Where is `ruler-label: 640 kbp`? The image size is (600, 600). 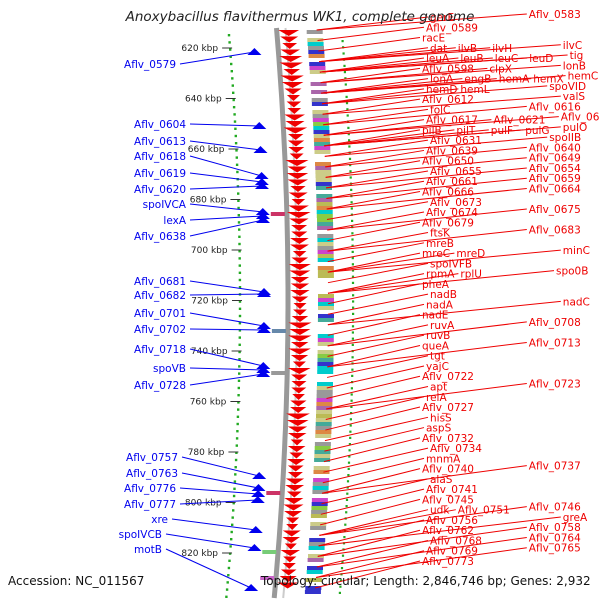
ruler-label: 640 kbp is located at coordinates (203, 100).